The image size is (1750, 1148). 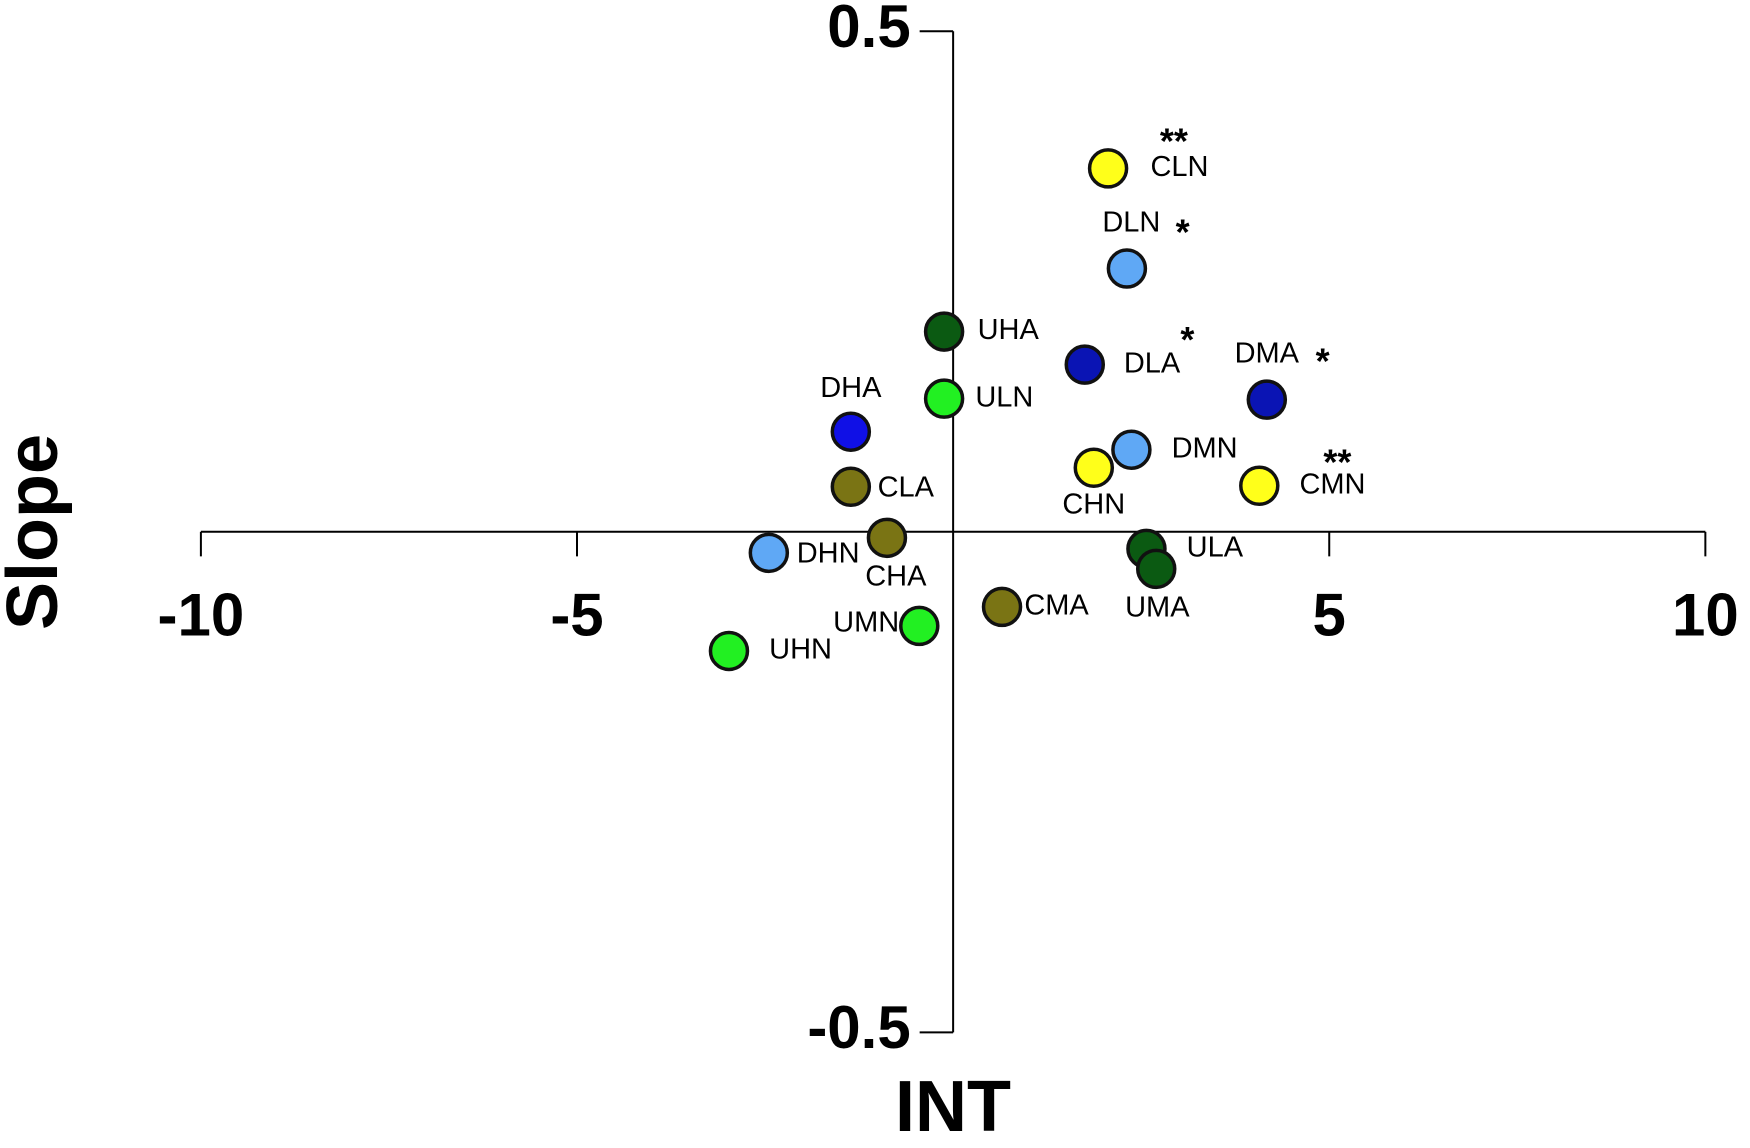 I want to click on point-label: CMA, so click(x=1056, y=606).